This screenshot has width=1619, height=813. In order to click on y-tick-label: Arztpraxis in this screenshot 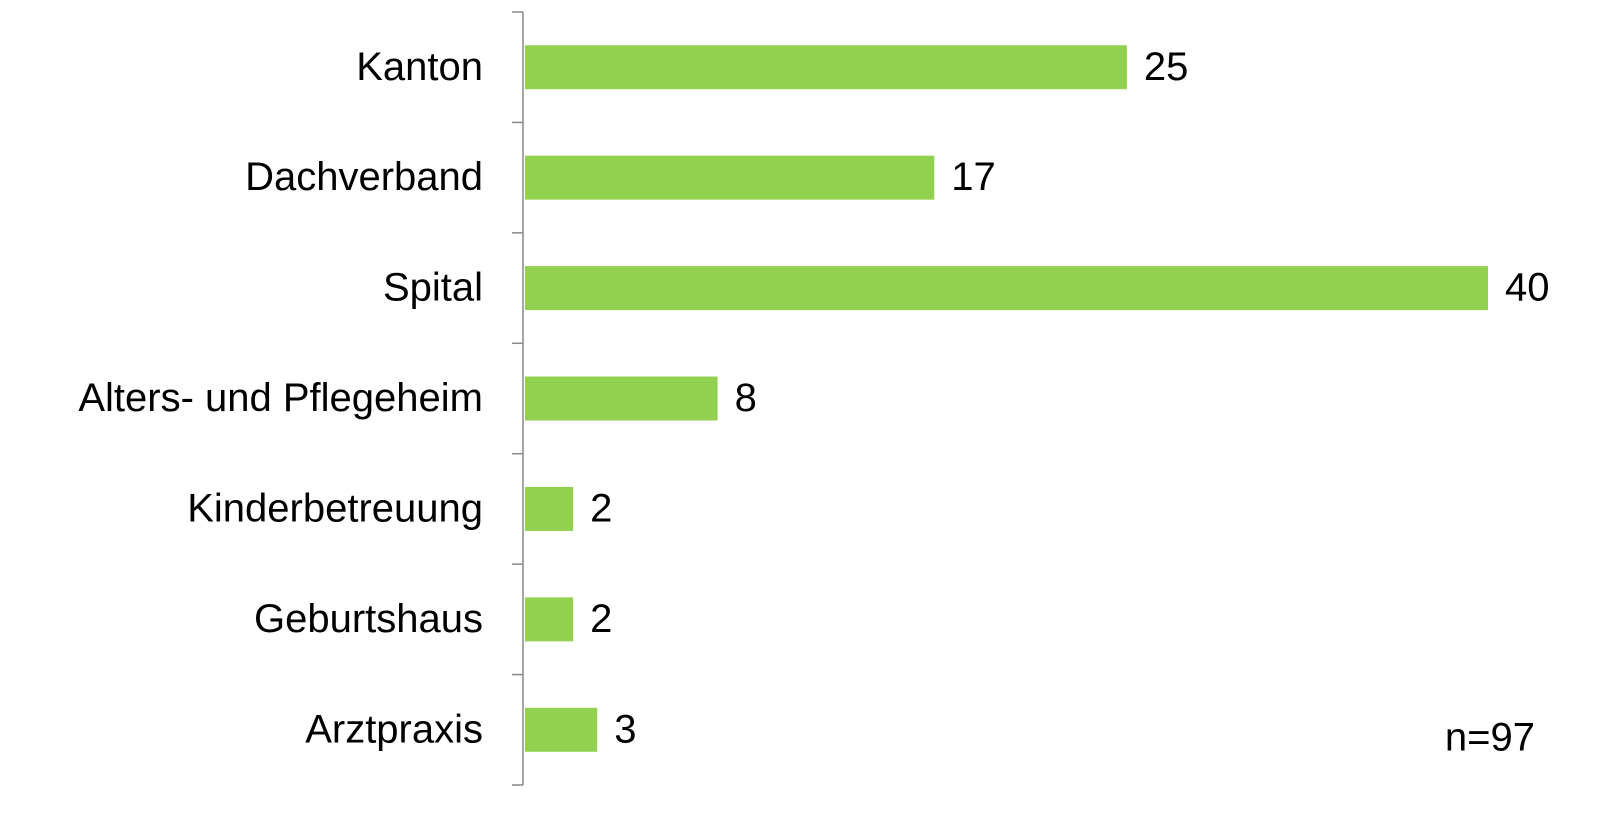, I will do `click(394, 729)`.